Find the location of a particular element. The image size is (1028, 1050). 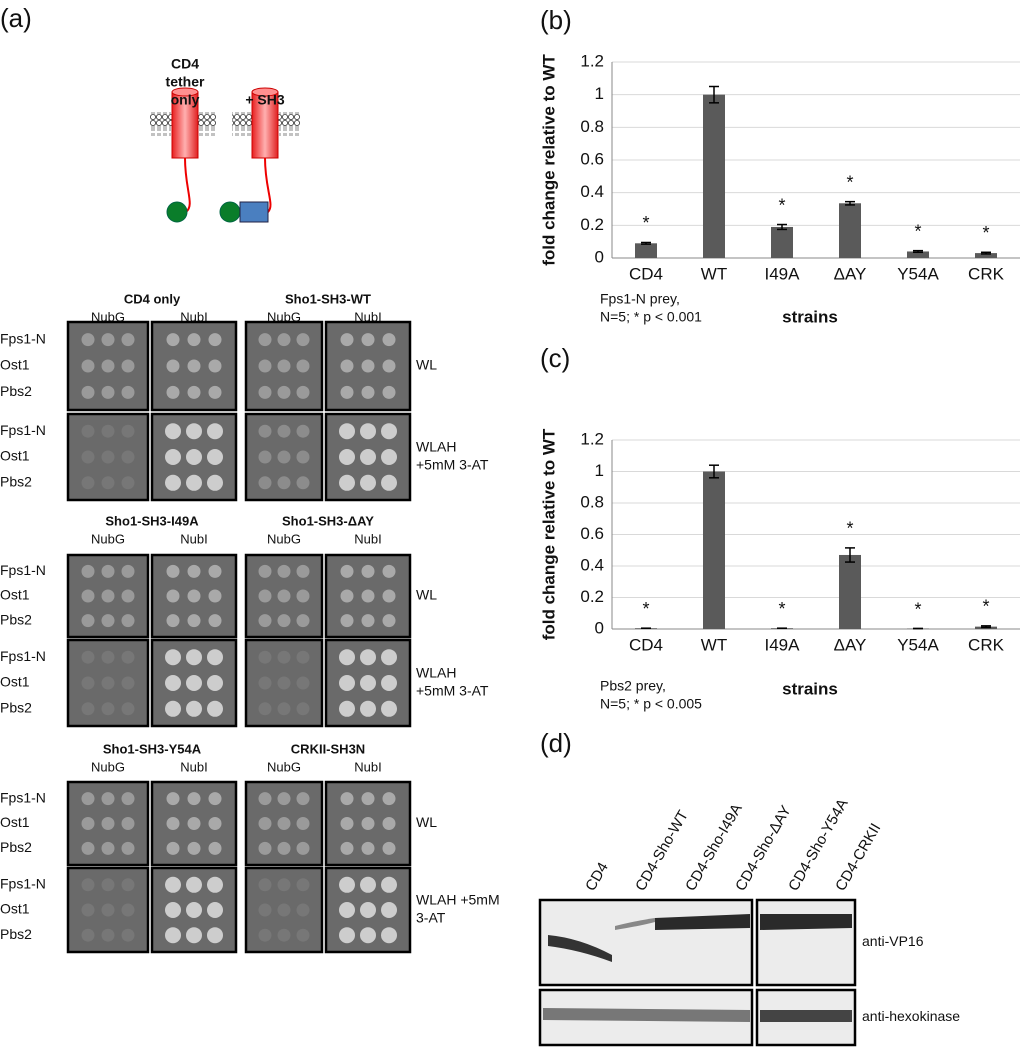

y-tick-label: 1 is located at coordinates (599, 470).